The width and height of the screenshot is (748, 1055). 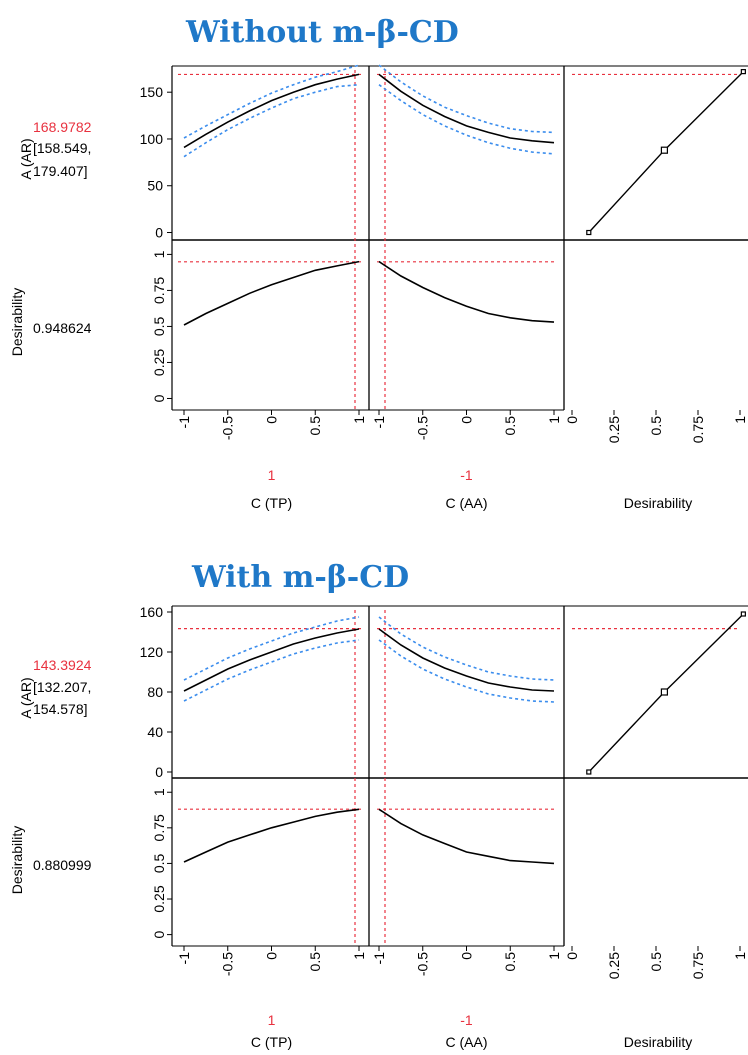 What do you see at coordinates (152, 612) in the screenshot?
I see `response-y-tick-label: 160` at bounding box center [152, 612].